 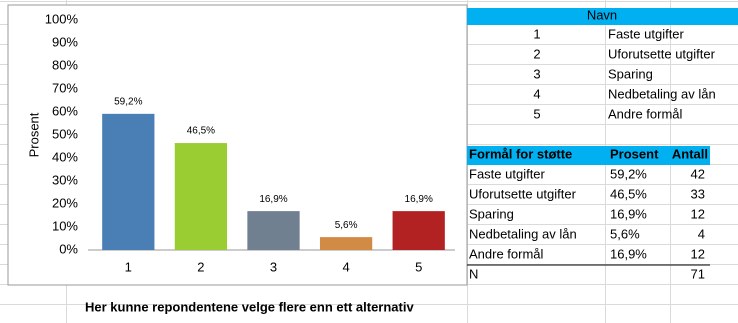 I want to click on name-text: Uforutsette utgifter, so click(x=662, y=53).